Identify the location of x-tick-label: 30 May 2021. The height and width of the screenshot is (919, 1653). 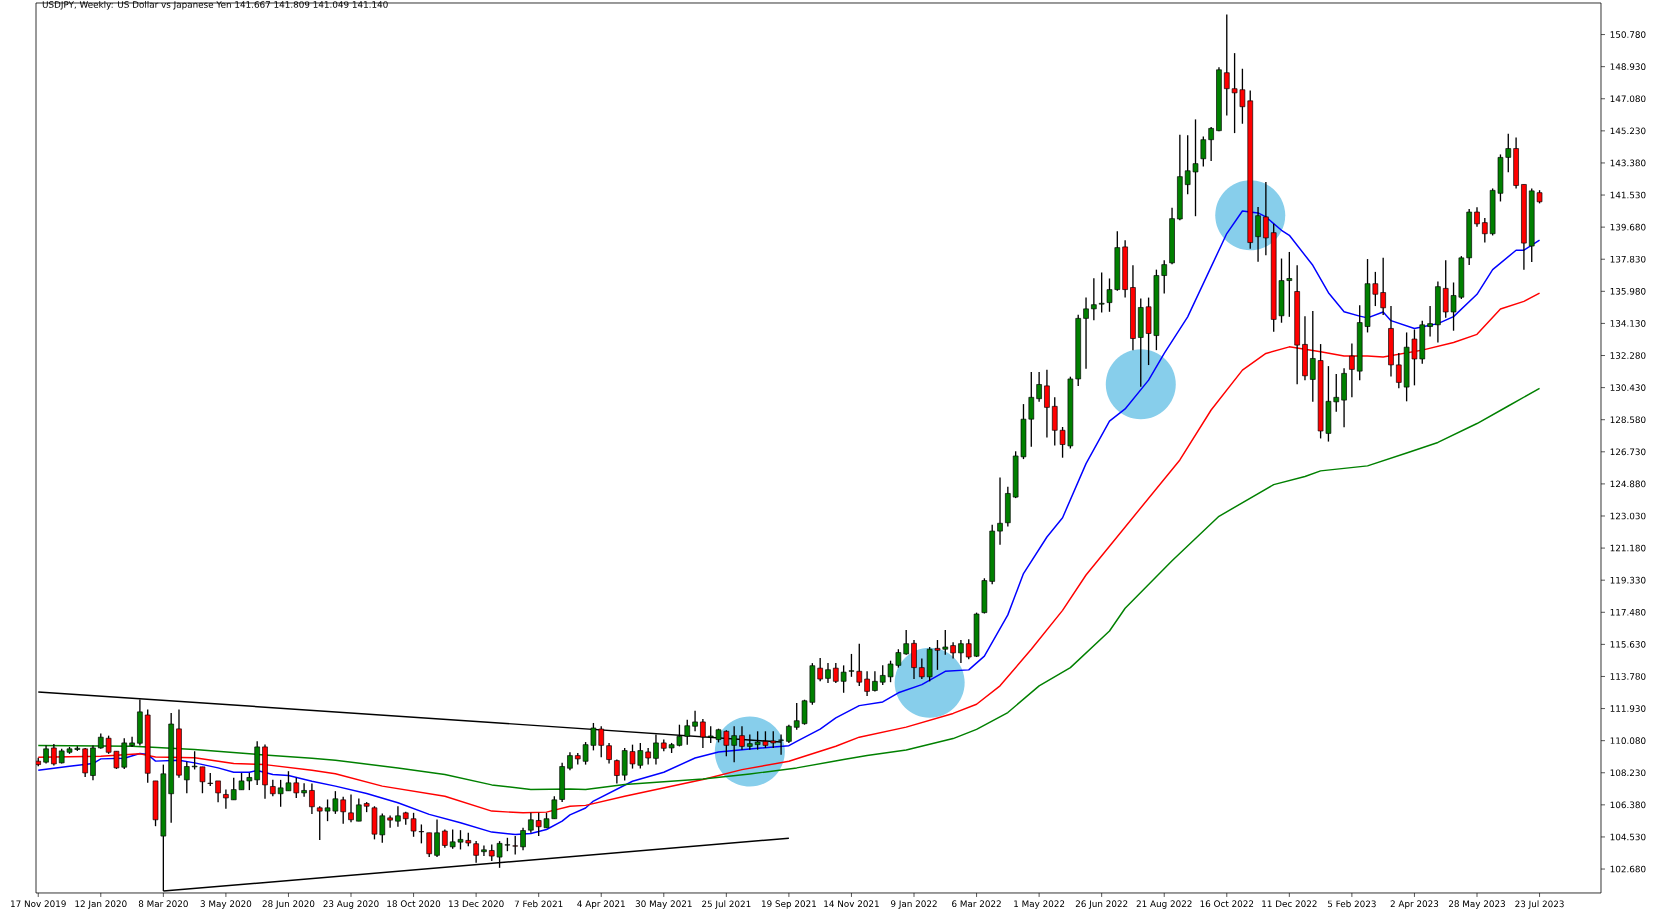
(663, 904).